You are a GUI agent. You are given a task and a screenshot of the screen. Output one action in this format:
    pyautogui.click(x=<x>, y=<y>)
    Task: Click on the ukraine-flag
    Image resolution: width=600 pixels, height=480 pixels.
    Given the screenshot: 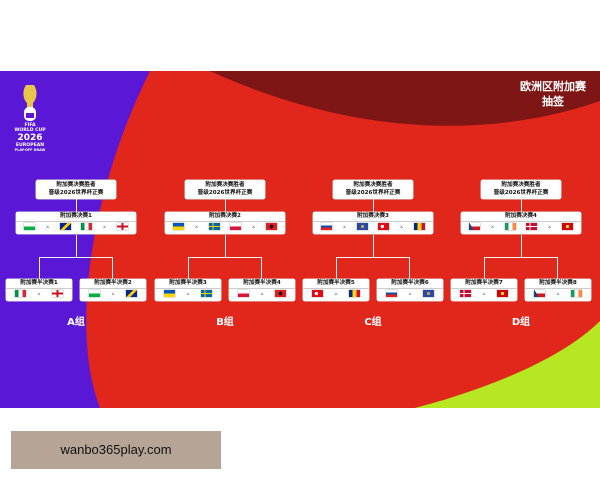 What is the action you would take?
    pyautogui.click(x=179, y=226)
    